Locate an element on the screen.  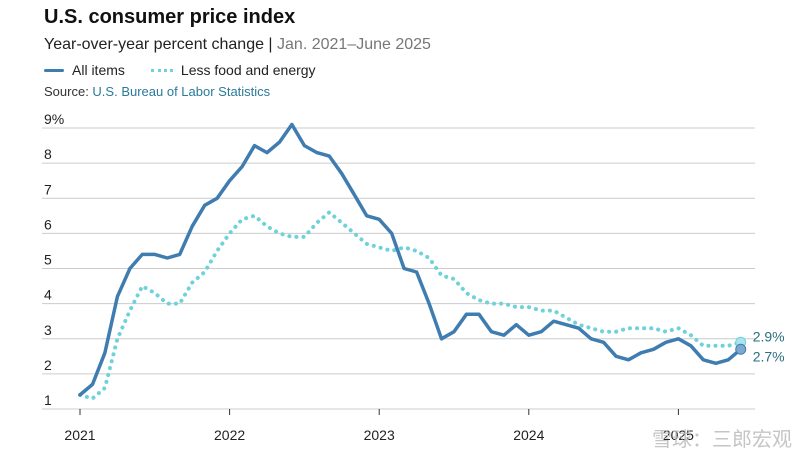
subtitle-main: Year-over-year percent change is located at coordinates (154, 44).